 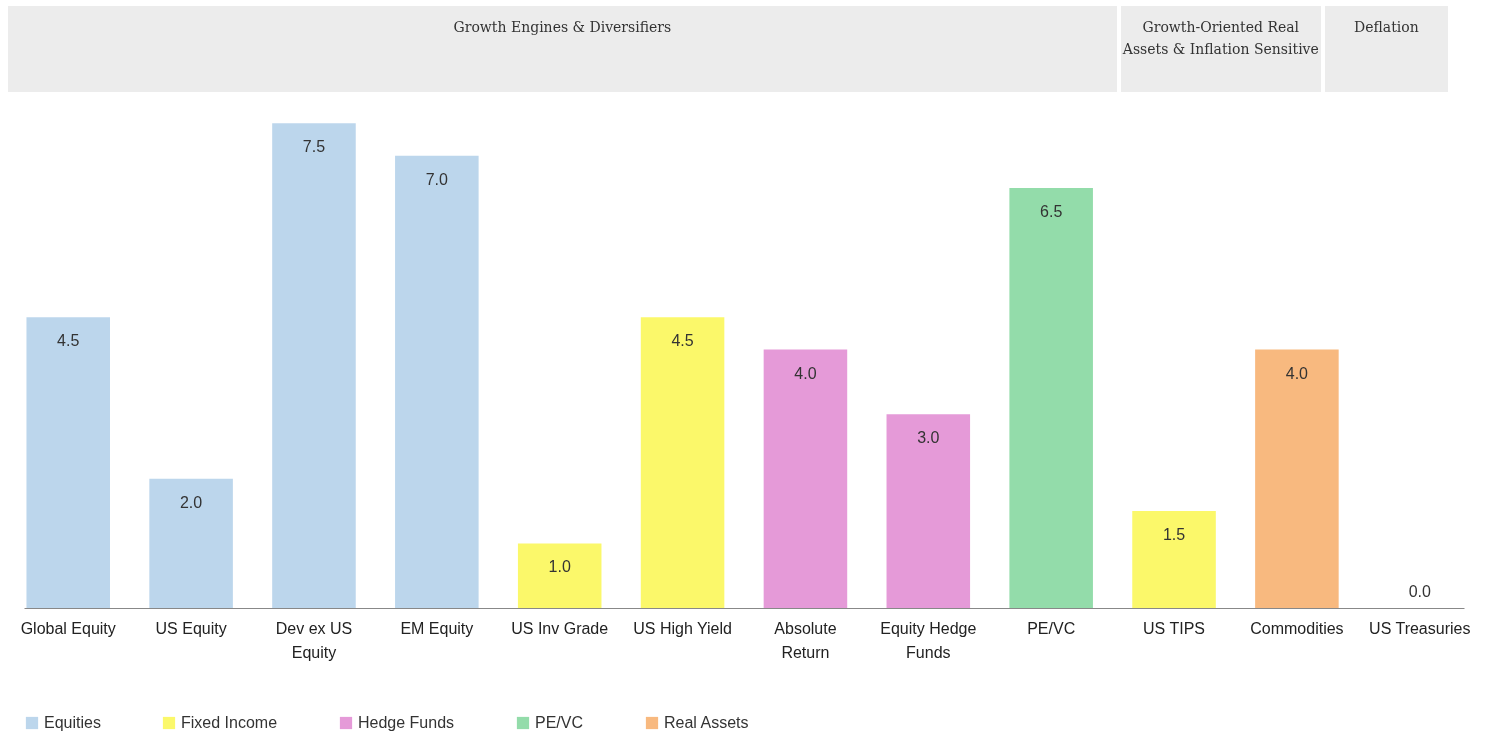 What do you see at coordinates (314, 147) in the screenshot?
I see `data-label: 7.5` at bounding box center [314, 147].